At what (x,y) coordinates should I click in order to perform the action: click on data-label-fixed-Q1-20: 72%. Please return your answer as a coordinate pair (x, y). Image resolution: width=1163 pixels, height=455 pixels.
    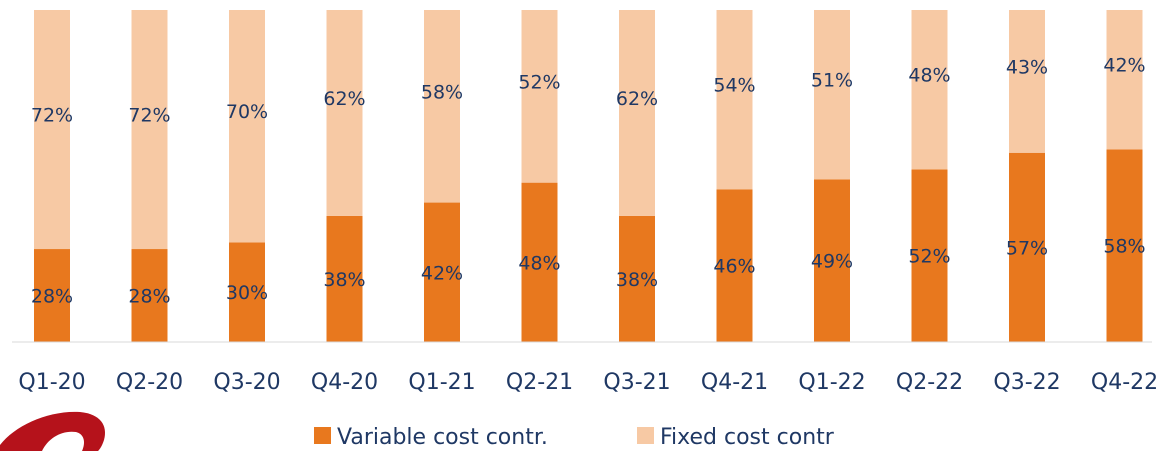
    Looking at the image, I should click on (52, 116).